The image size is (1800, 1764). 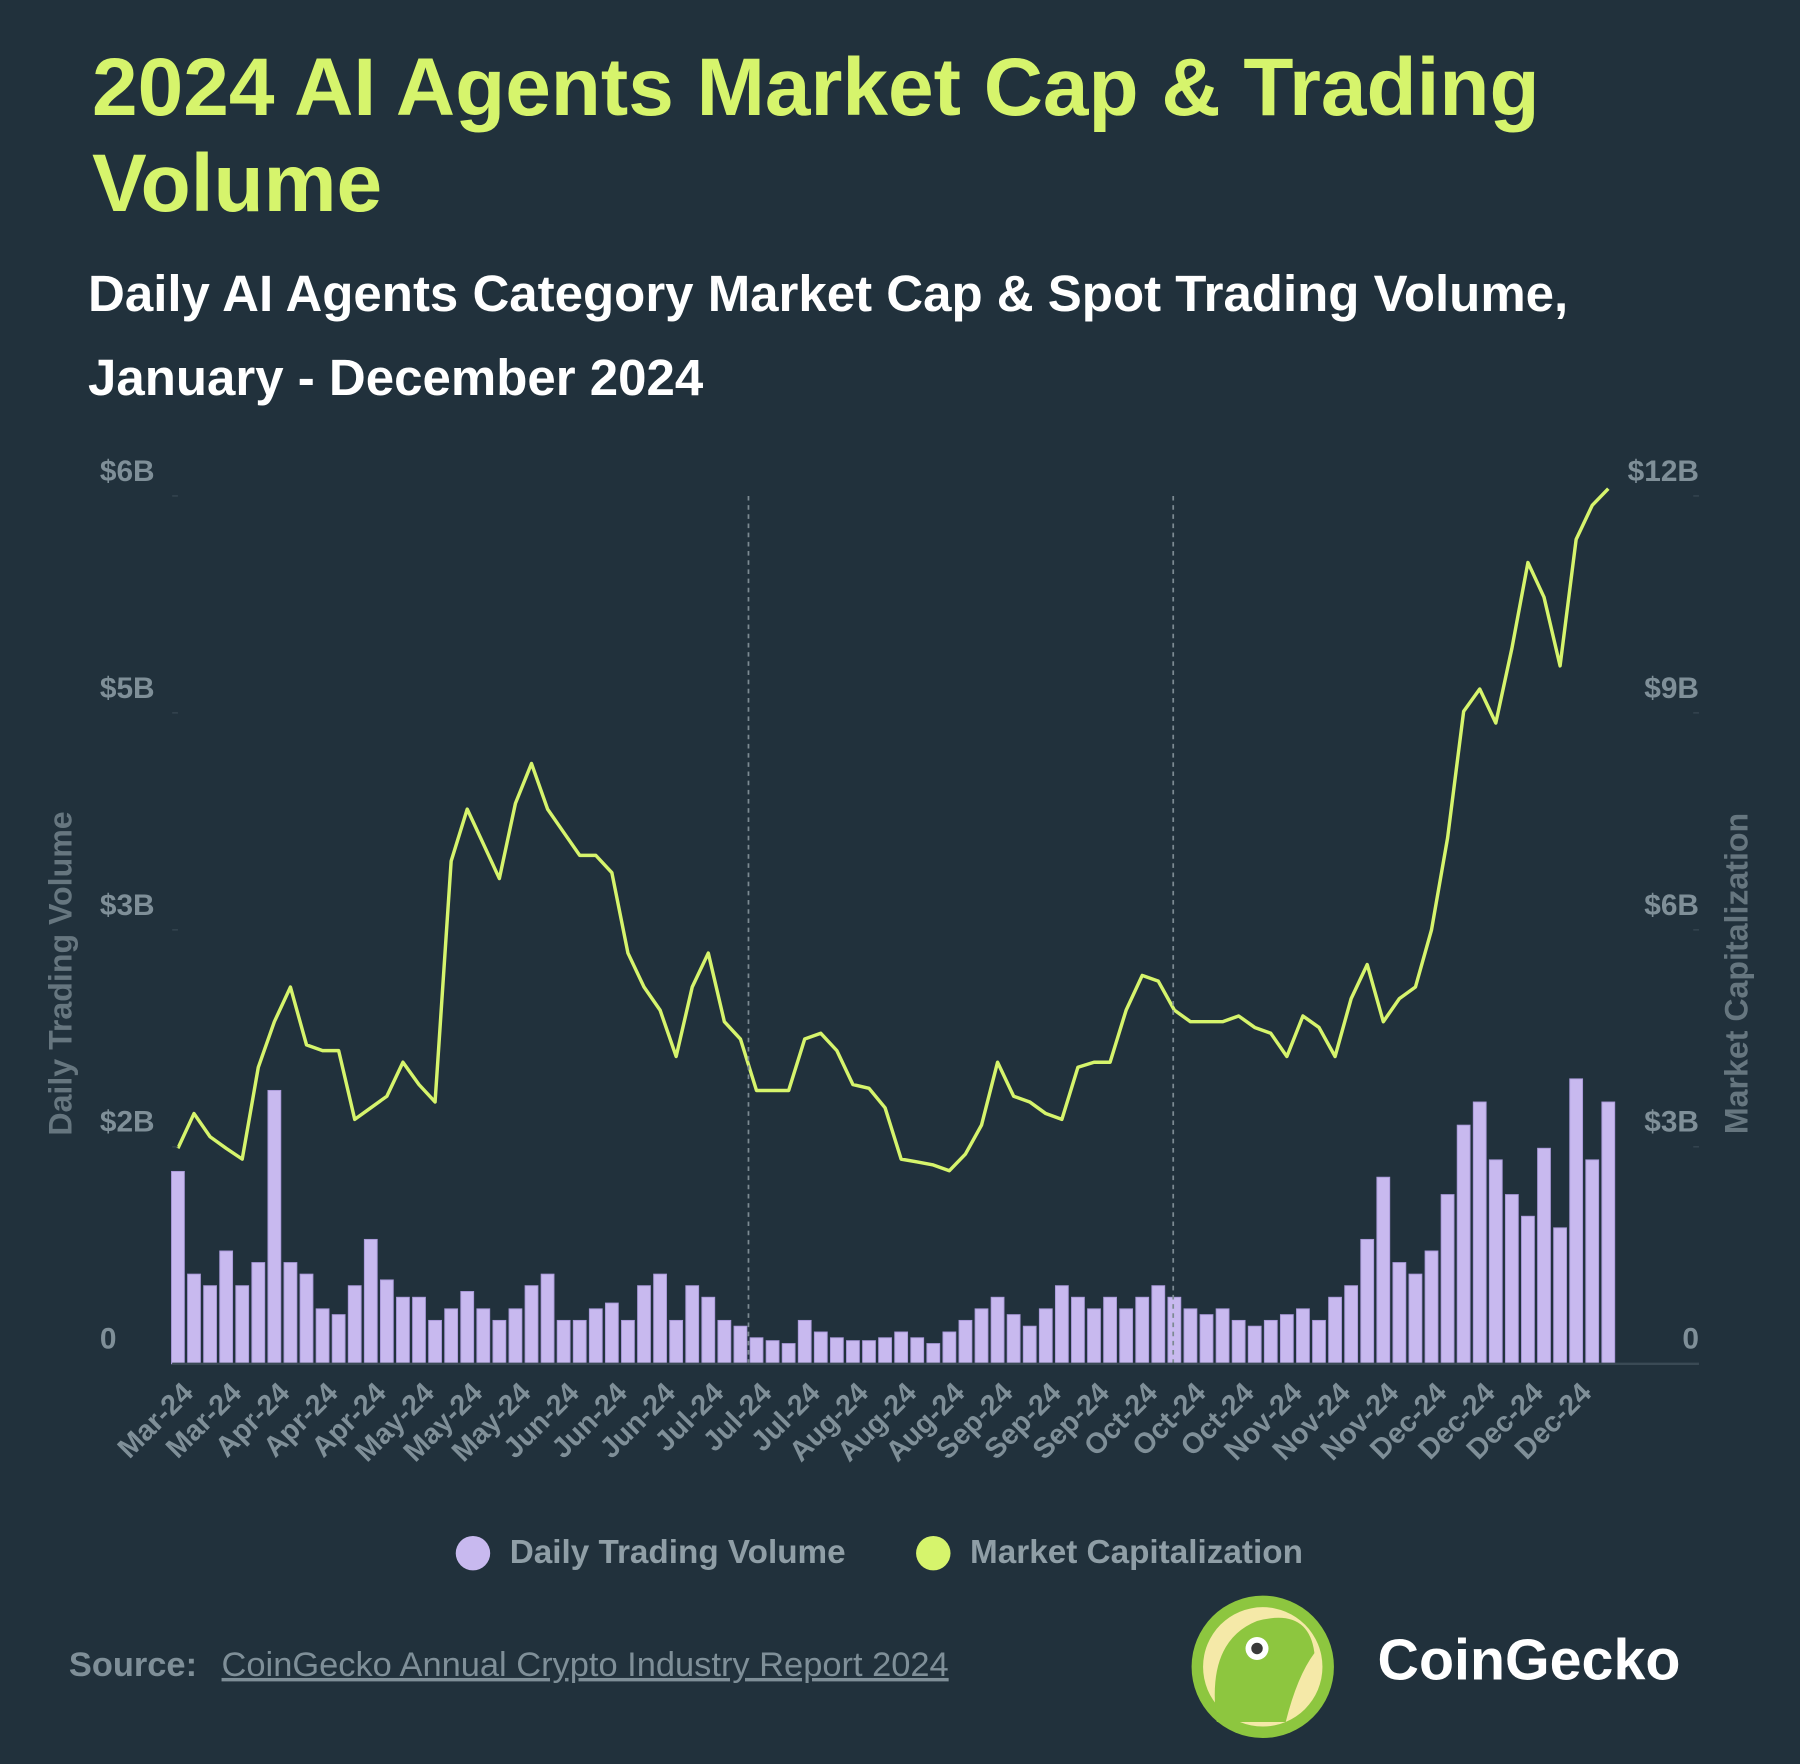 What do you see at coordinates (1690, 1339) in the screenshot?
I see `y2-tick-label: 0` at bounding box center [1690, 1339].